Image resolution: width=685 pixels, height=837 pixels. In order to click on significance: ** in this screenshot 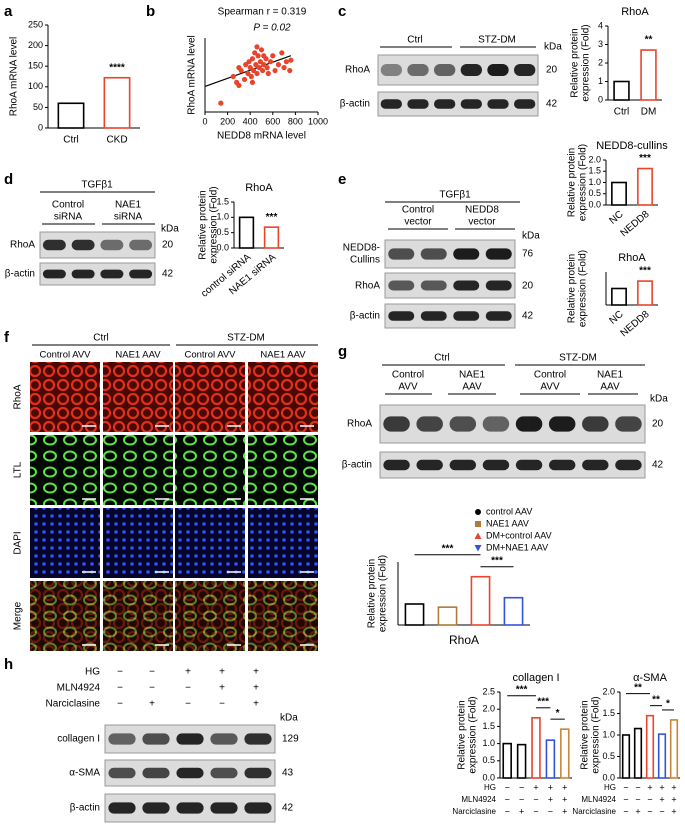, I will do `click(656, 699)`.